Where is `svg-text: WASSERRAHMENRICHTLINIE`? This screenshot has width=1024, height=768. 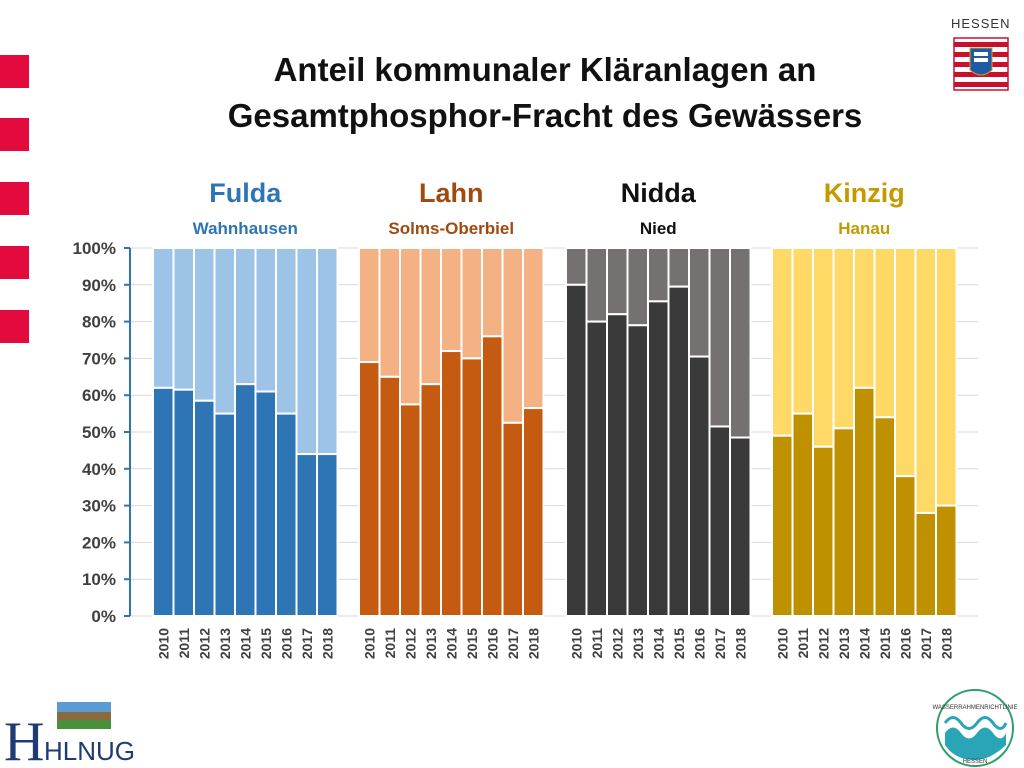
svg-text: WASSERRAHMENRICHTLINIE is located at coordinates (974, 708).